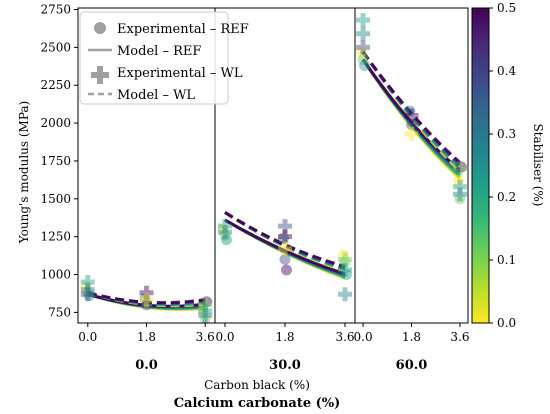 This screenshot has height=414, width=550. Describe the element at coordinates (24, 172) in the screenshot. I see `y-axis-label: Young's modulus (MPa)` at that location.